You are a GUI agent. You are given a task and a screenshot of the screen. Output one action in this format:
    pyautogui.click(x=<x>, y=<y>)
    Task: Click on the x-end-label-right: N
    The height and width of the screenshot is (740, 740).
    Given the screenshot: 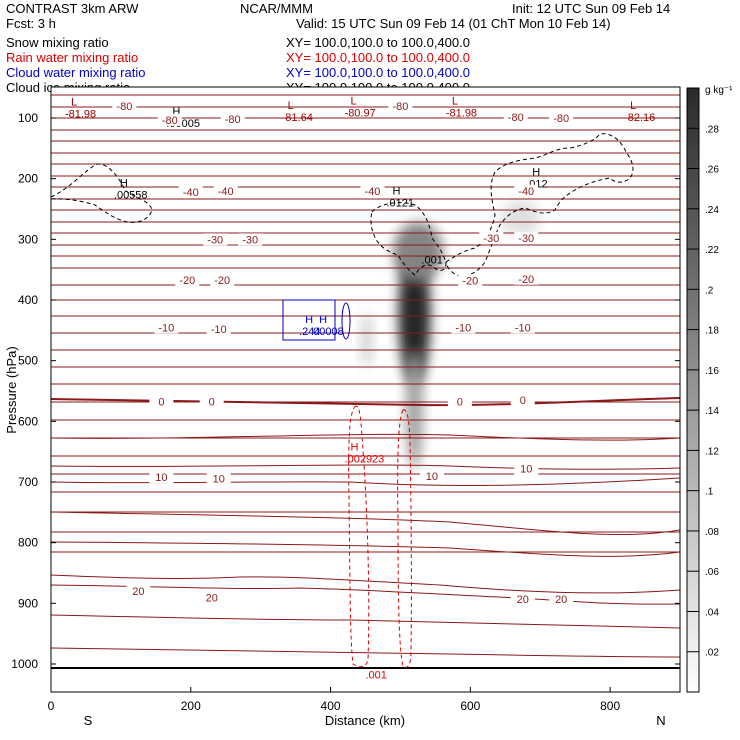 What is the action you would take?
    pyautogui.click(x=660, y=720)
    